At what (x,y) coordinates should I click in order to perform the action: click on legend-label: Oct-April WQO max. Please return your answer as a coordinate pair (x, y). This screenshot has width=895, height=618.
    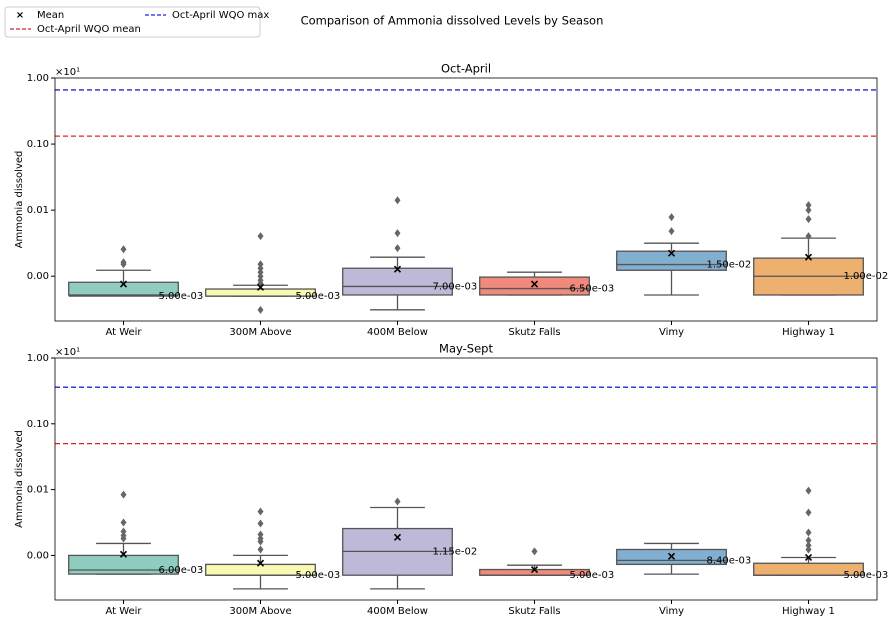
    Looking at the image, I should click on (220, 15).